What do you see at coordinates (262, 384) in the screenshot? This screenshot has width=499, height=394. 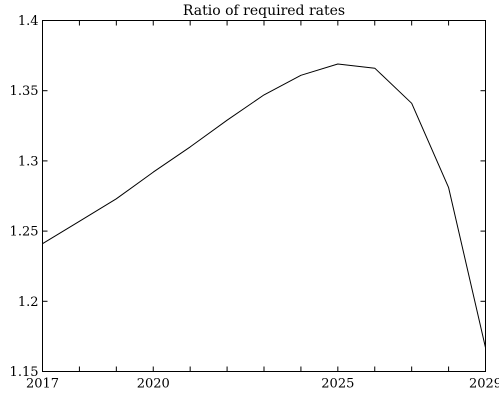 I see `x-tick-labels: 2017 2020 2025 2029` at bounding box center [262, 384].